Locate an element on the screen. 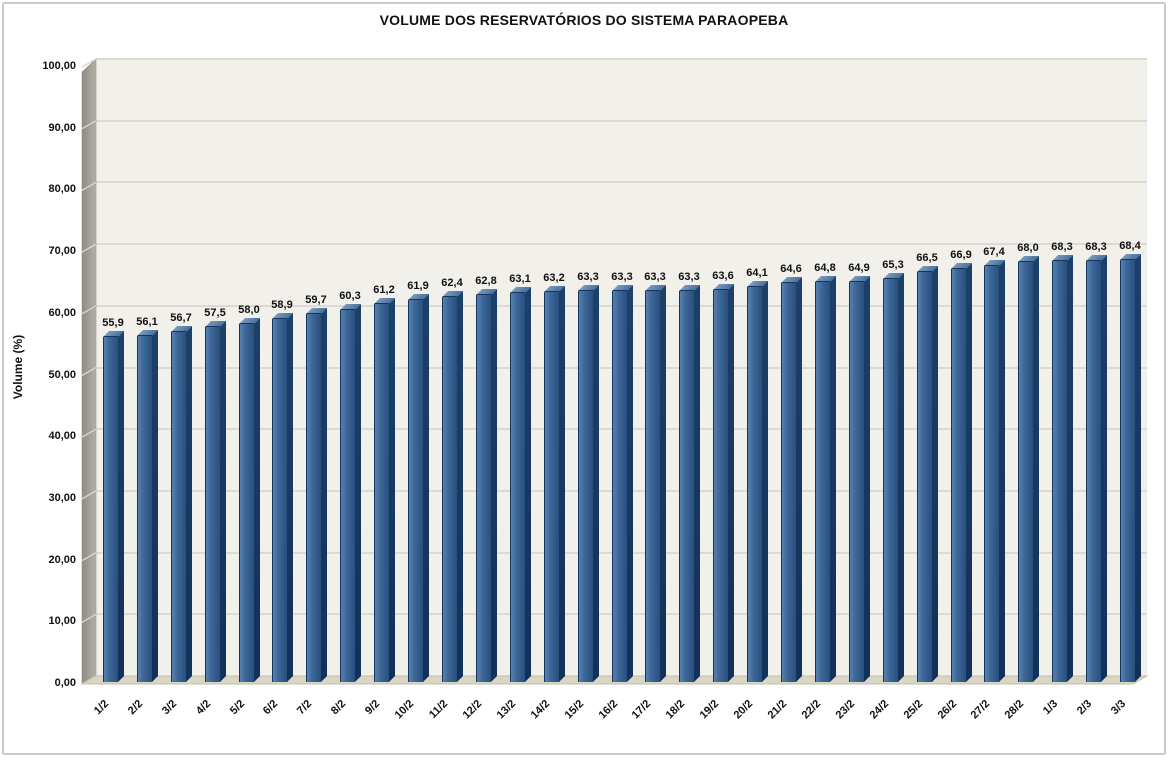  bar-value-label: 64,8 is located at coordinates (825, 268).